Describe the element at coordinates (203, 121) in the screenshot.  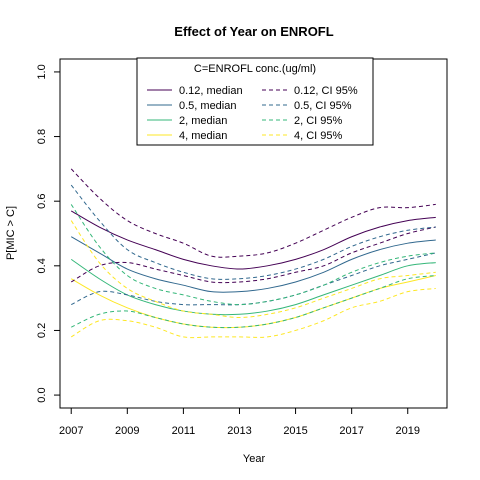
I see `legend-item-label: 2, median` at that location.